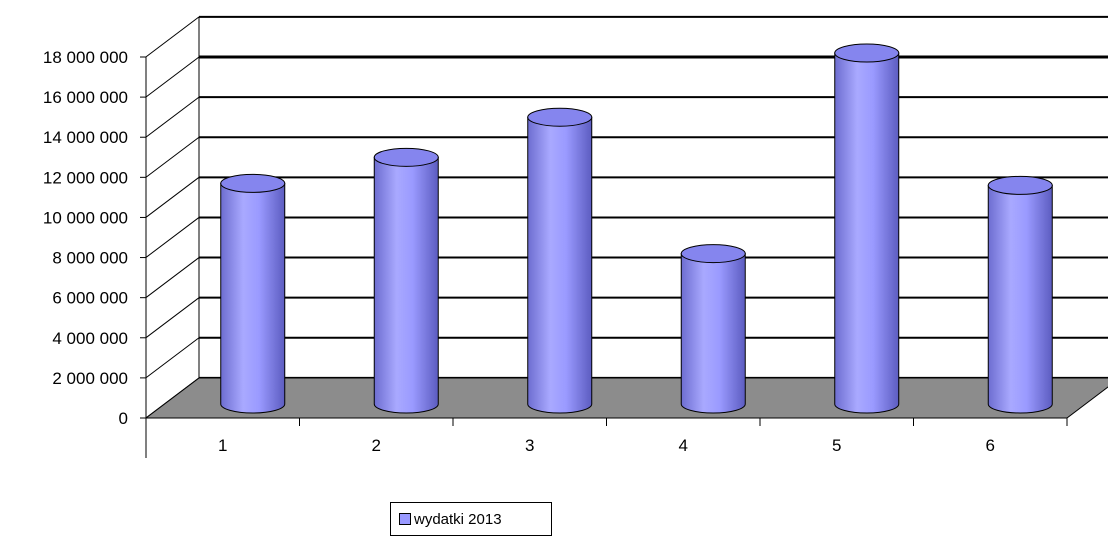 Image resolution: width=1108 pixels, height=538 pixels. I want to click on x-tick-label: 5, so click(836, 445).